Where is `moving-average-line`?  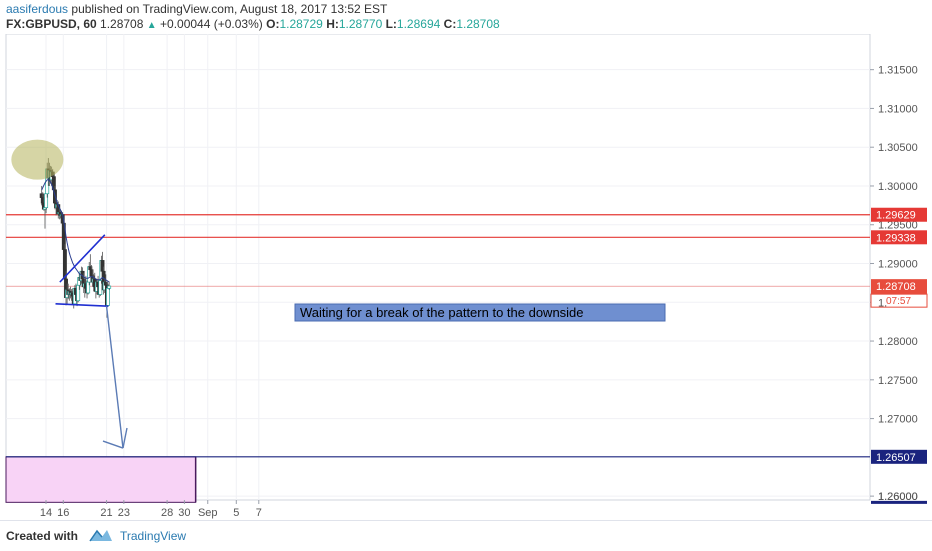 moving-average-line is located at coordinates (75, 231).